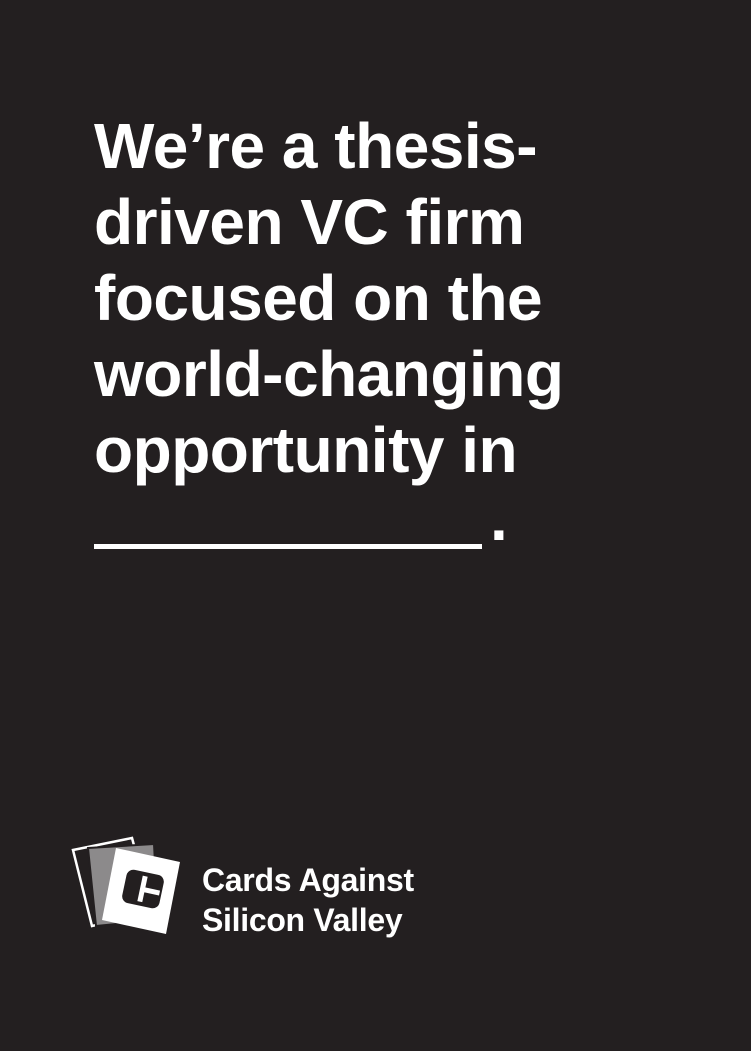 The width and height of the screenshot is (751, 1051). I want to click on prompt-line-1: We’re a thesis-, so click(316, 146).